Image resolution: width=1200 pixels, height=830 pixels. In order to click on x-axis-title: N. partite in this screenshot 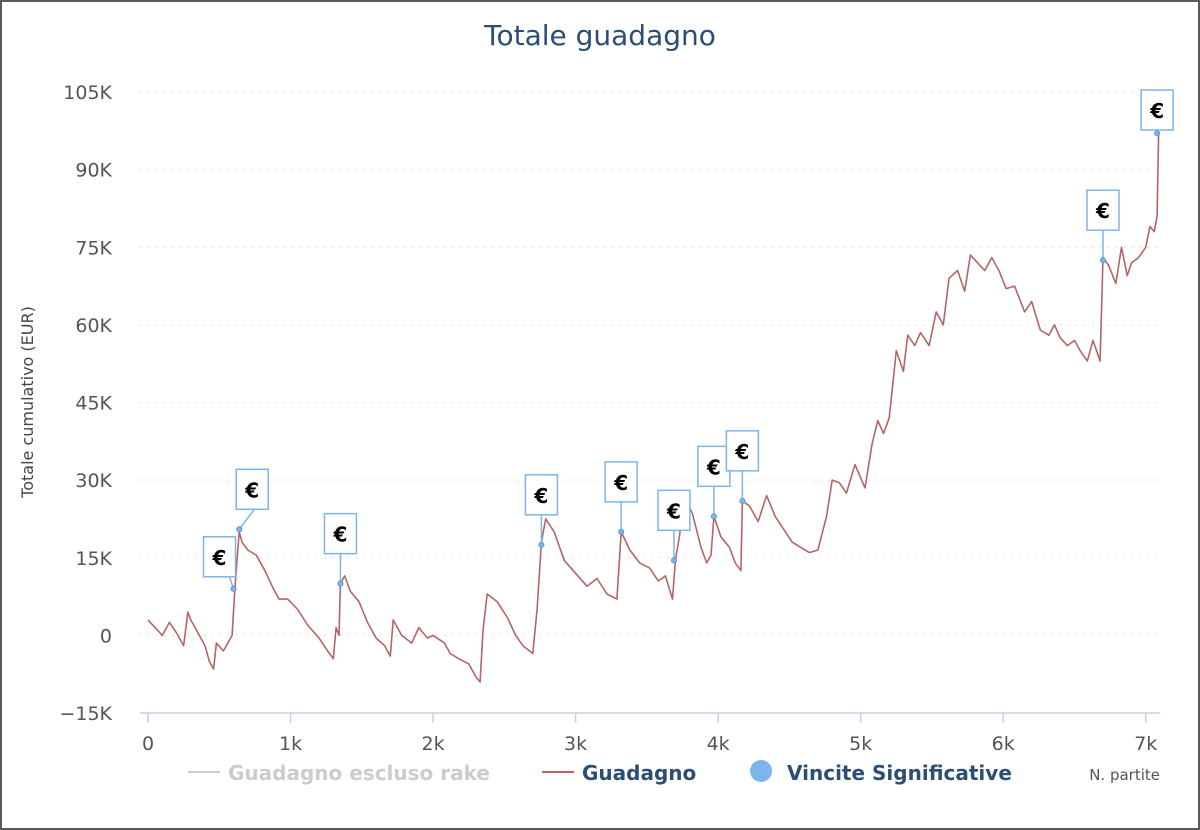, I will do `click(1124, 775)`.